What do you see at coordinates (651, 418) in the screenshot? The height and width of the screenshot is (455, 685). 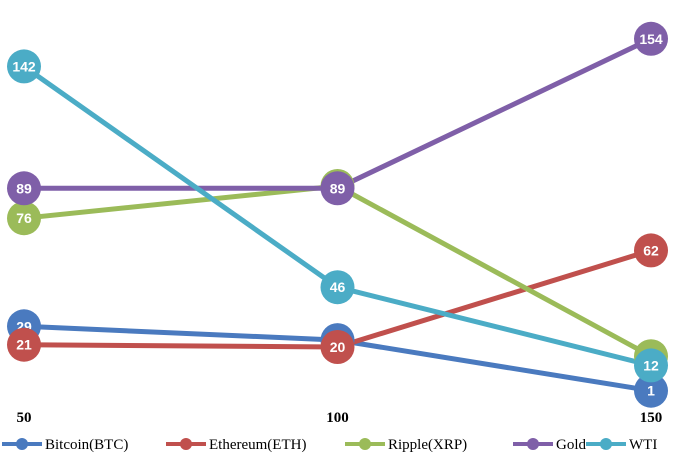 I see `x-tick-label: 150` at bounding box center [651, 418].